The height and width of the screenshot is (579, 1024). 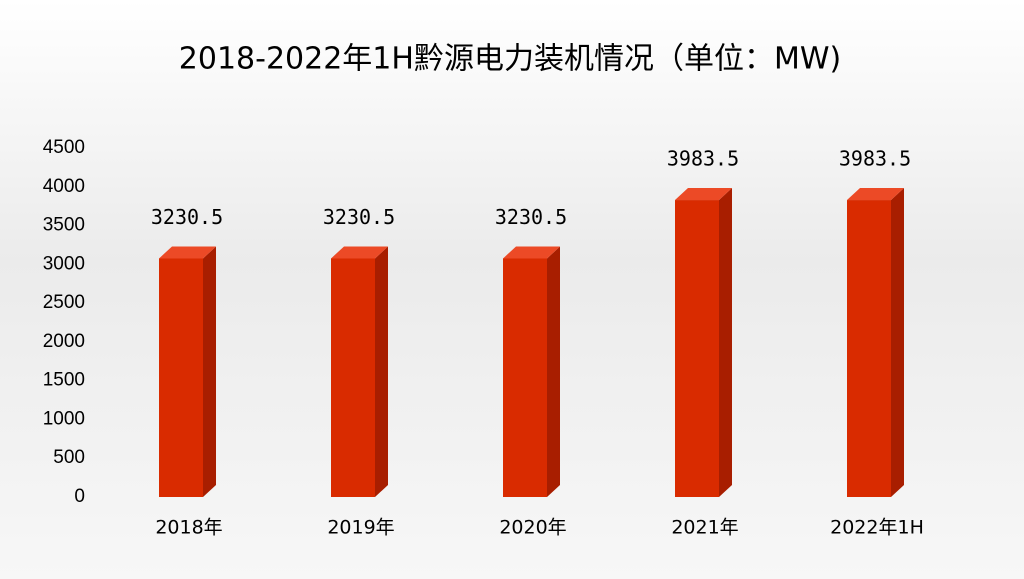 What do you see at coordinates (64, 263) in the screenshot?
I see `y-tick-label: 3000` at bounding box center [64, 263].